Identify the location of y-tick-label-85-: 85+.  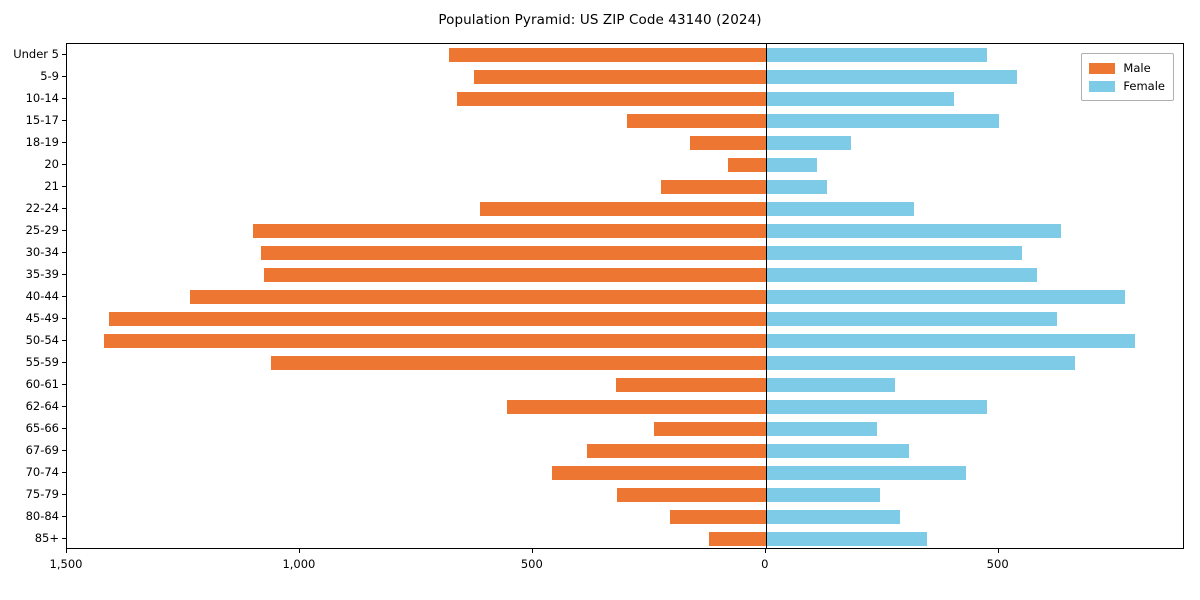
(46, 538).